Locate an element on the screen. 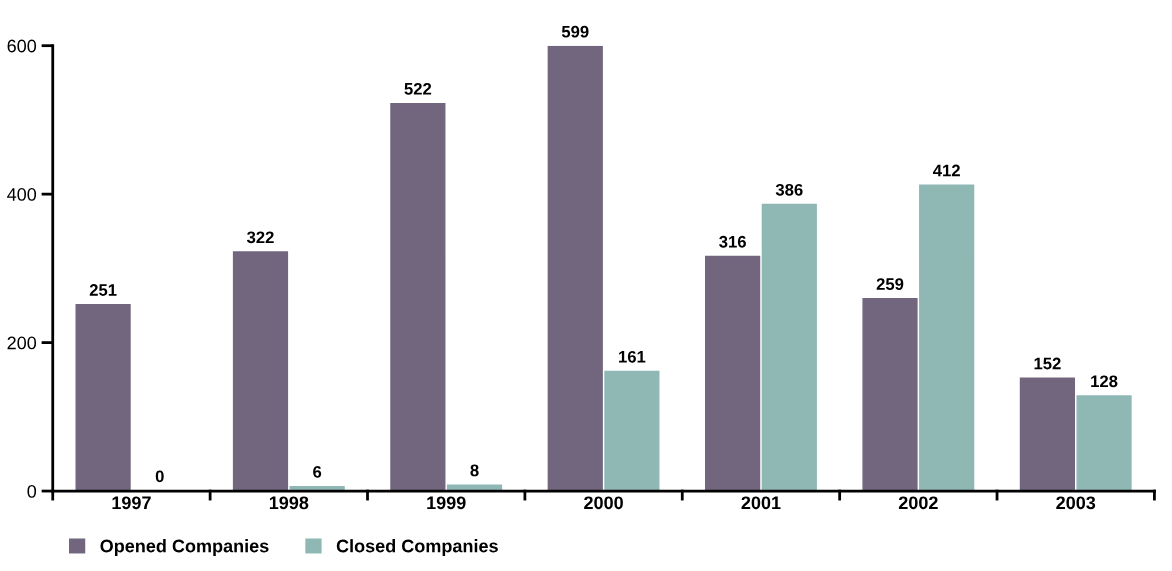 This screenshot has height=571, width=1172. x-tick-label: 1997 is located at coordinates (131, 503).